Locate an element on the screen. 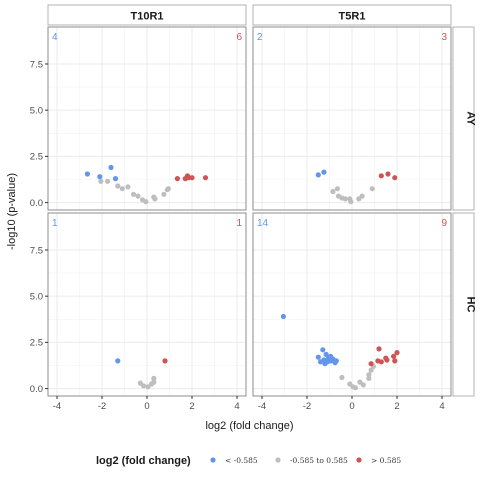  count-down-label: 1 is located at coordinates (55, 223).